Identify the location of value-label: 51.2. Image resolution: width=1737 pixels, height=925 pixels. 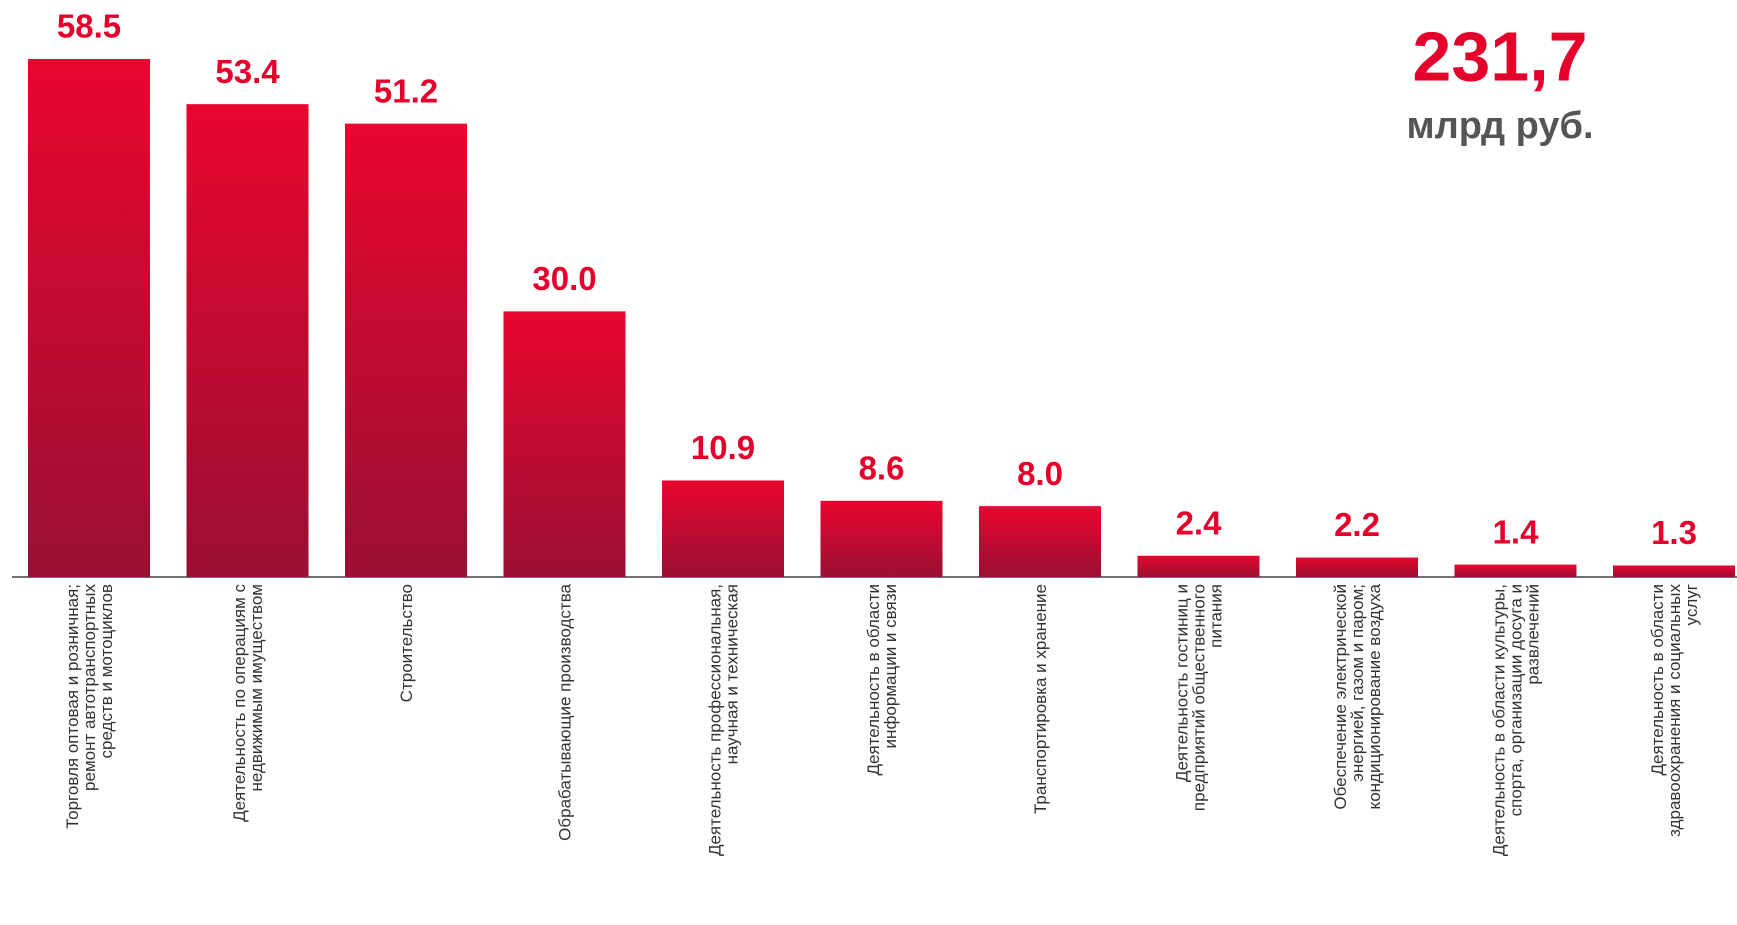
(406, 90).